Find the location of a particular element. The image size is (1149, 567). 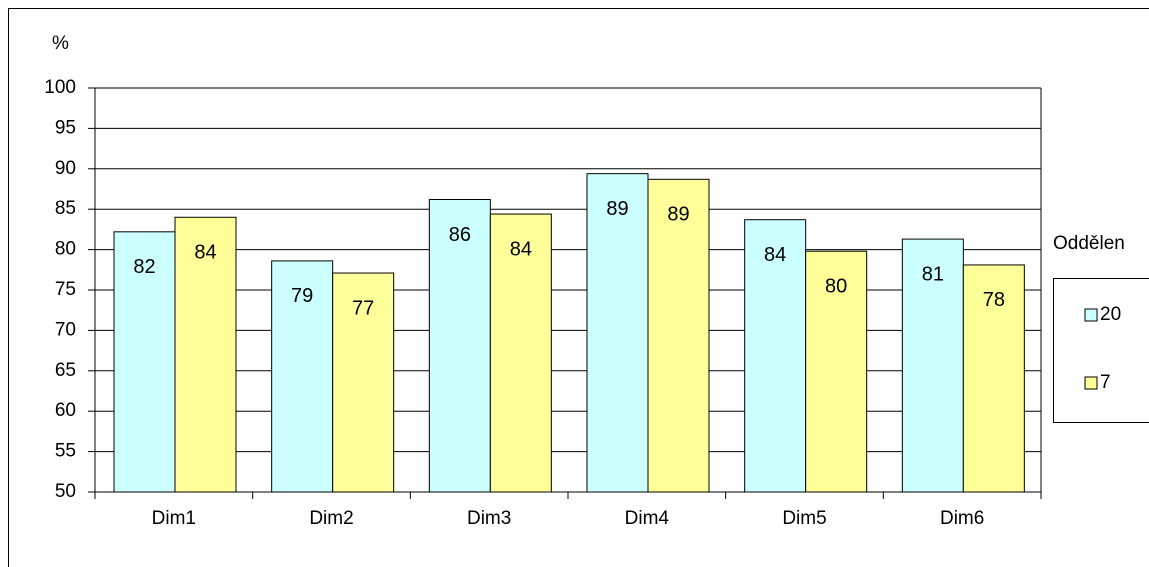

x-tick-label: Dim2 is located at coordinates (331, 518).